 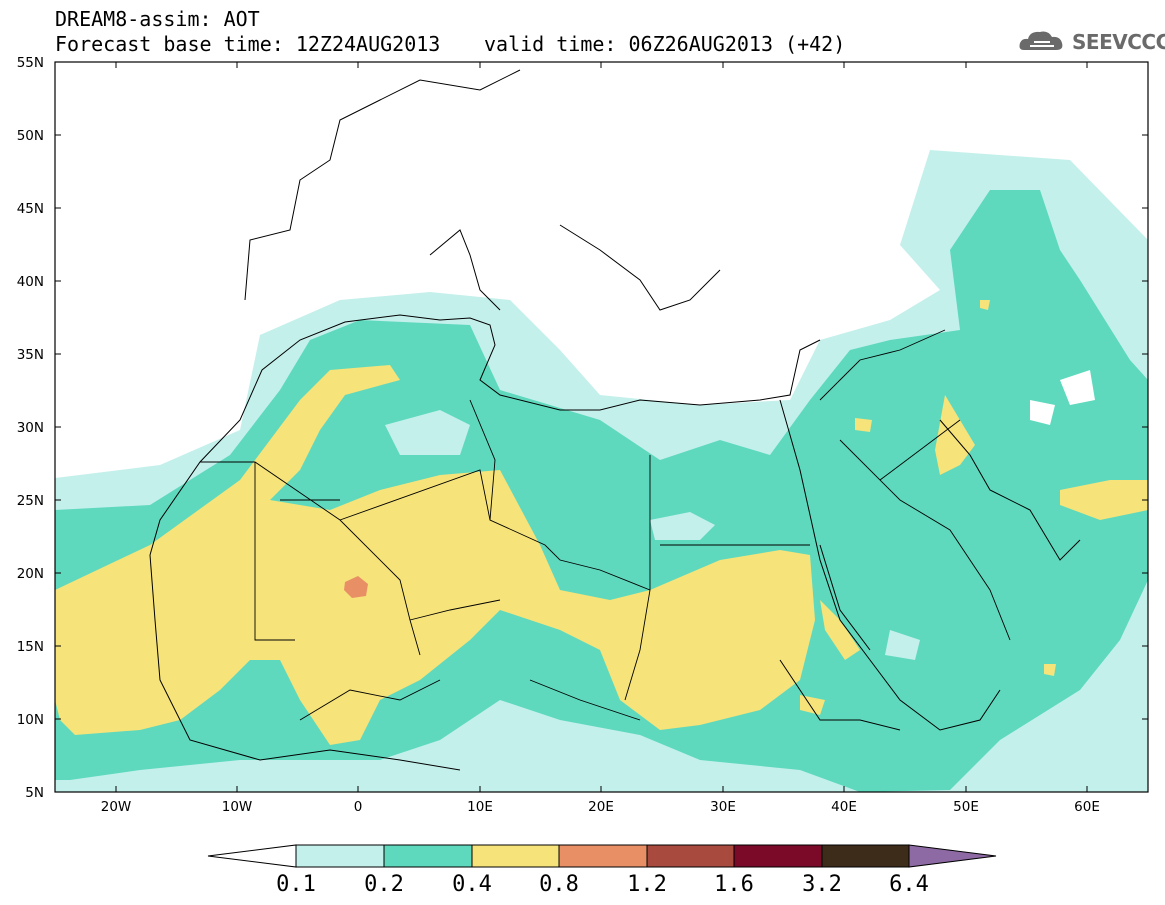 What do you see at coordinates (723, 807) in the screenshot?
I see `lon-label: 30E` at bounding box center [723, 807].